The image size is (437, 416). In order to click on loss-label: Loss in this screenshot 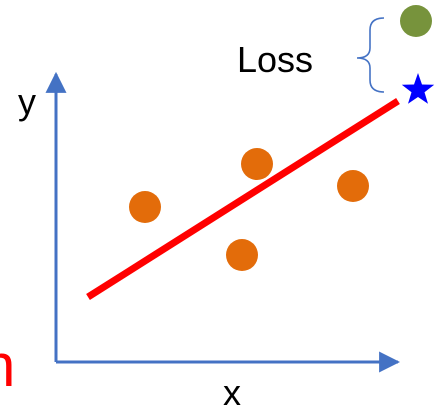, I will do `click(275, 59)`.